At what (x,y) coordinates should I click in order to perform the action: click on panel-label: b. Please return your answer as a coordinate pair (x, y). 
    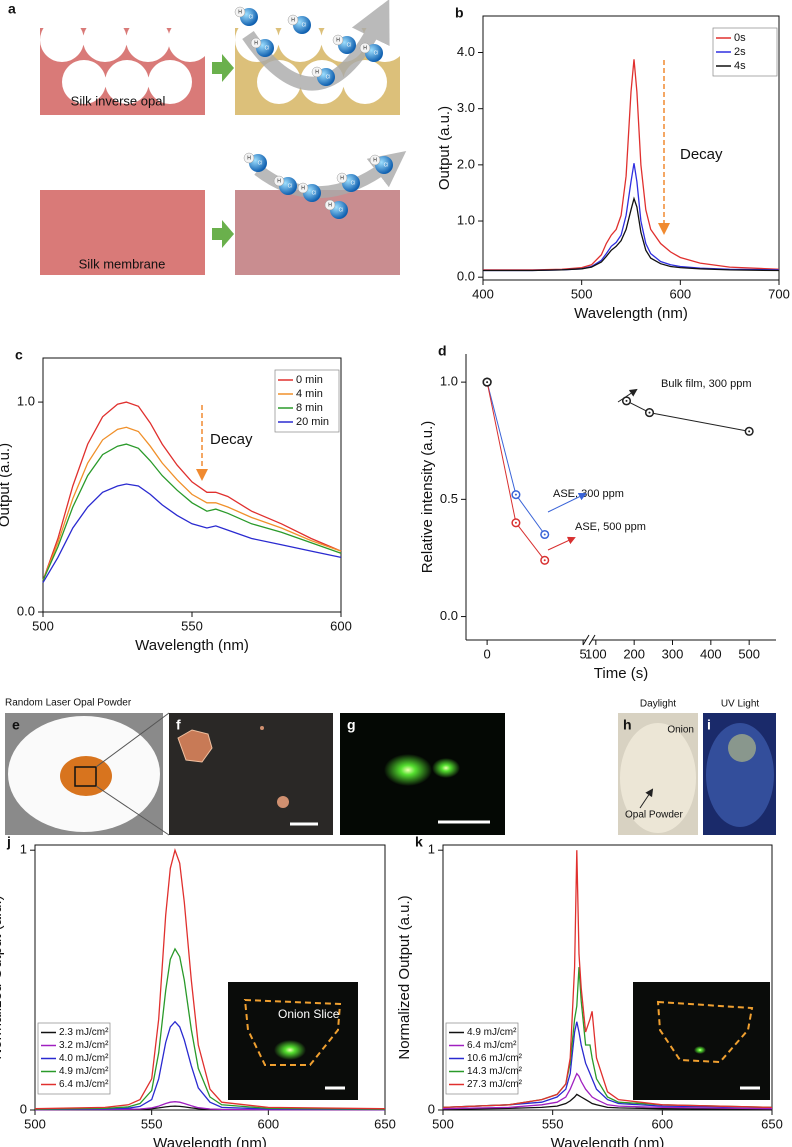
    Looking at the image, I should click on (459, 13).